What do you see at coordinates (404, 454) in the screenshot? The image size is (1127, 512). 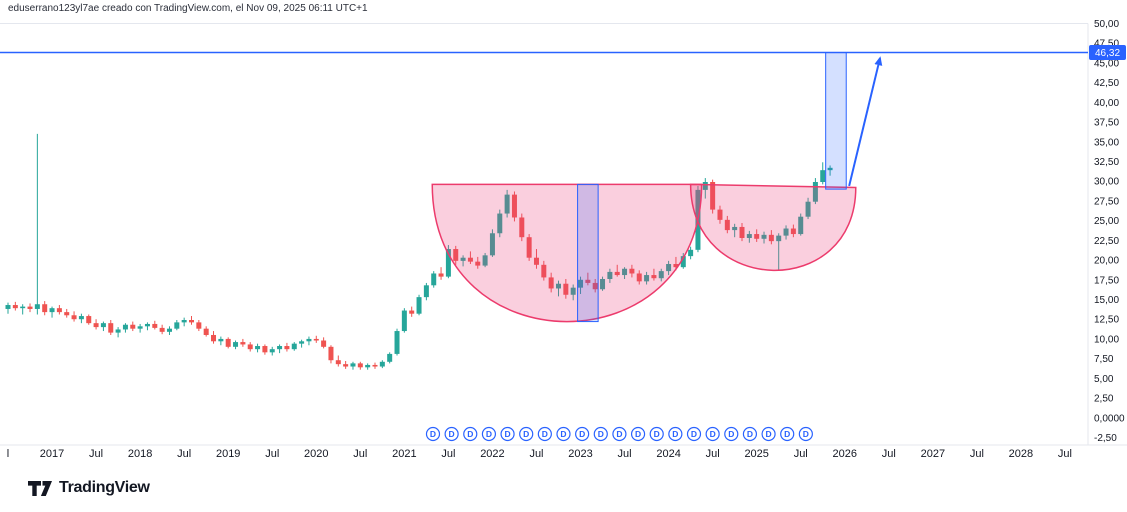 I see `time-axis-label: 2021` at bounding box center [404, 454].